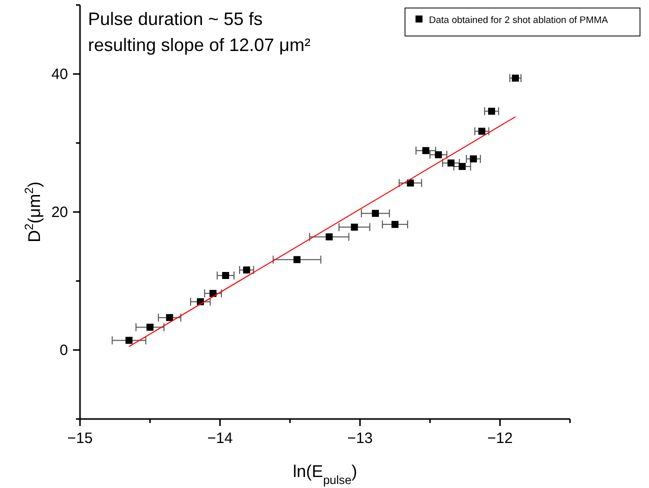  What do you see at coordinates (59, 212) in the screenshot?
I see `y-tick-label: 20` at bounding box center [59, 212].